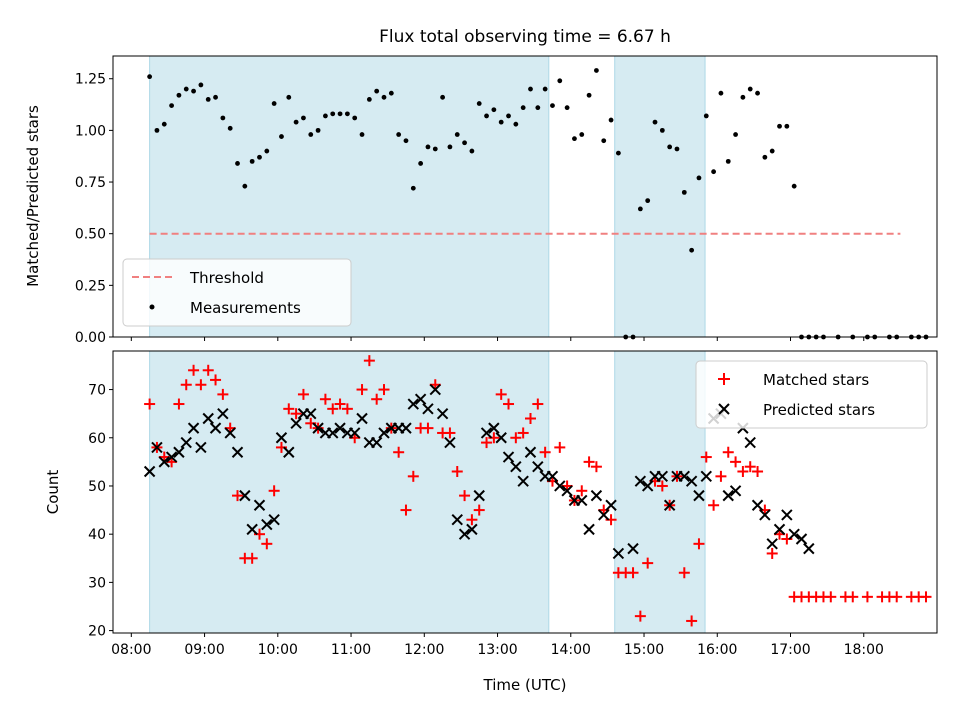 The image size is (960, 720). I want to click on y-tick-label: 1.25, so click(90, 80).